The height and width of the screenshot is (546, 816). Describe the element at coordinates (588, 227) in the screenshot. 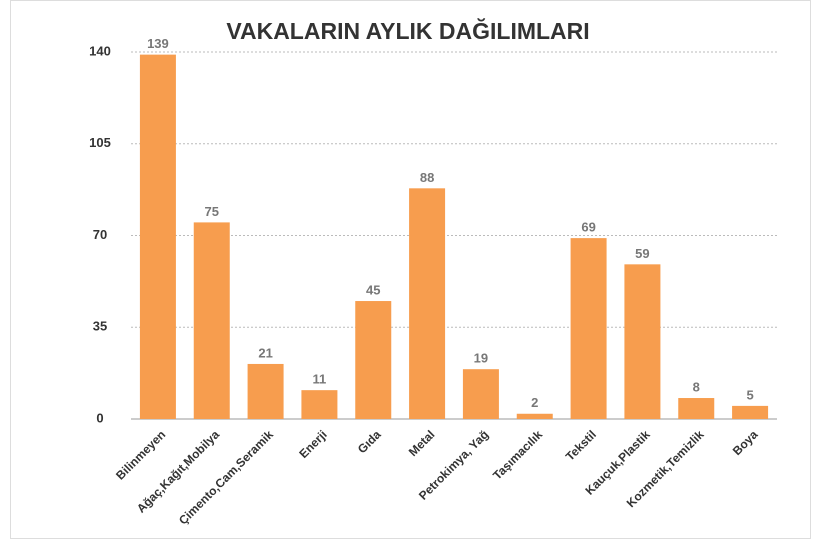

I see `data-label: 69` at that location.